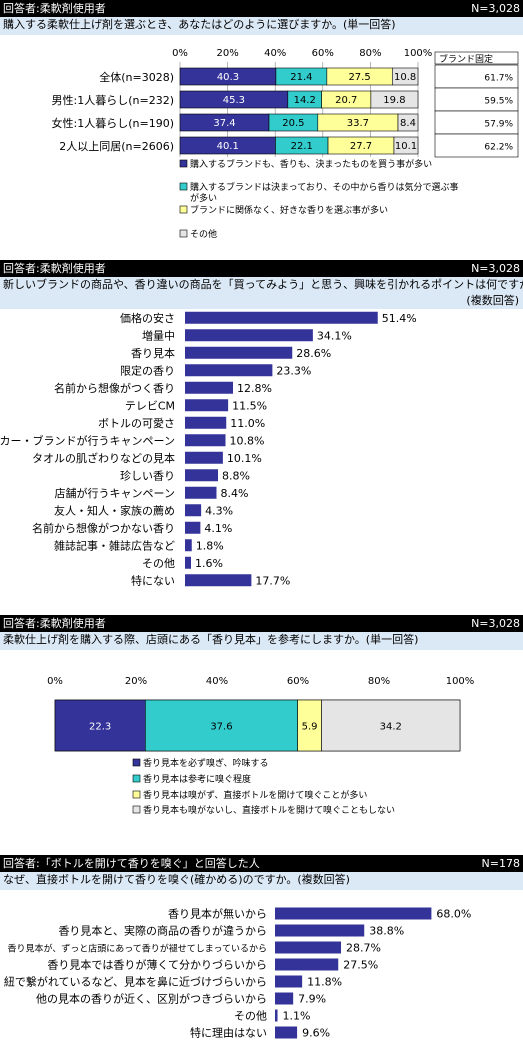  I want to click on category-label: 店舗が行うキャンペーン, so click(115, 493).